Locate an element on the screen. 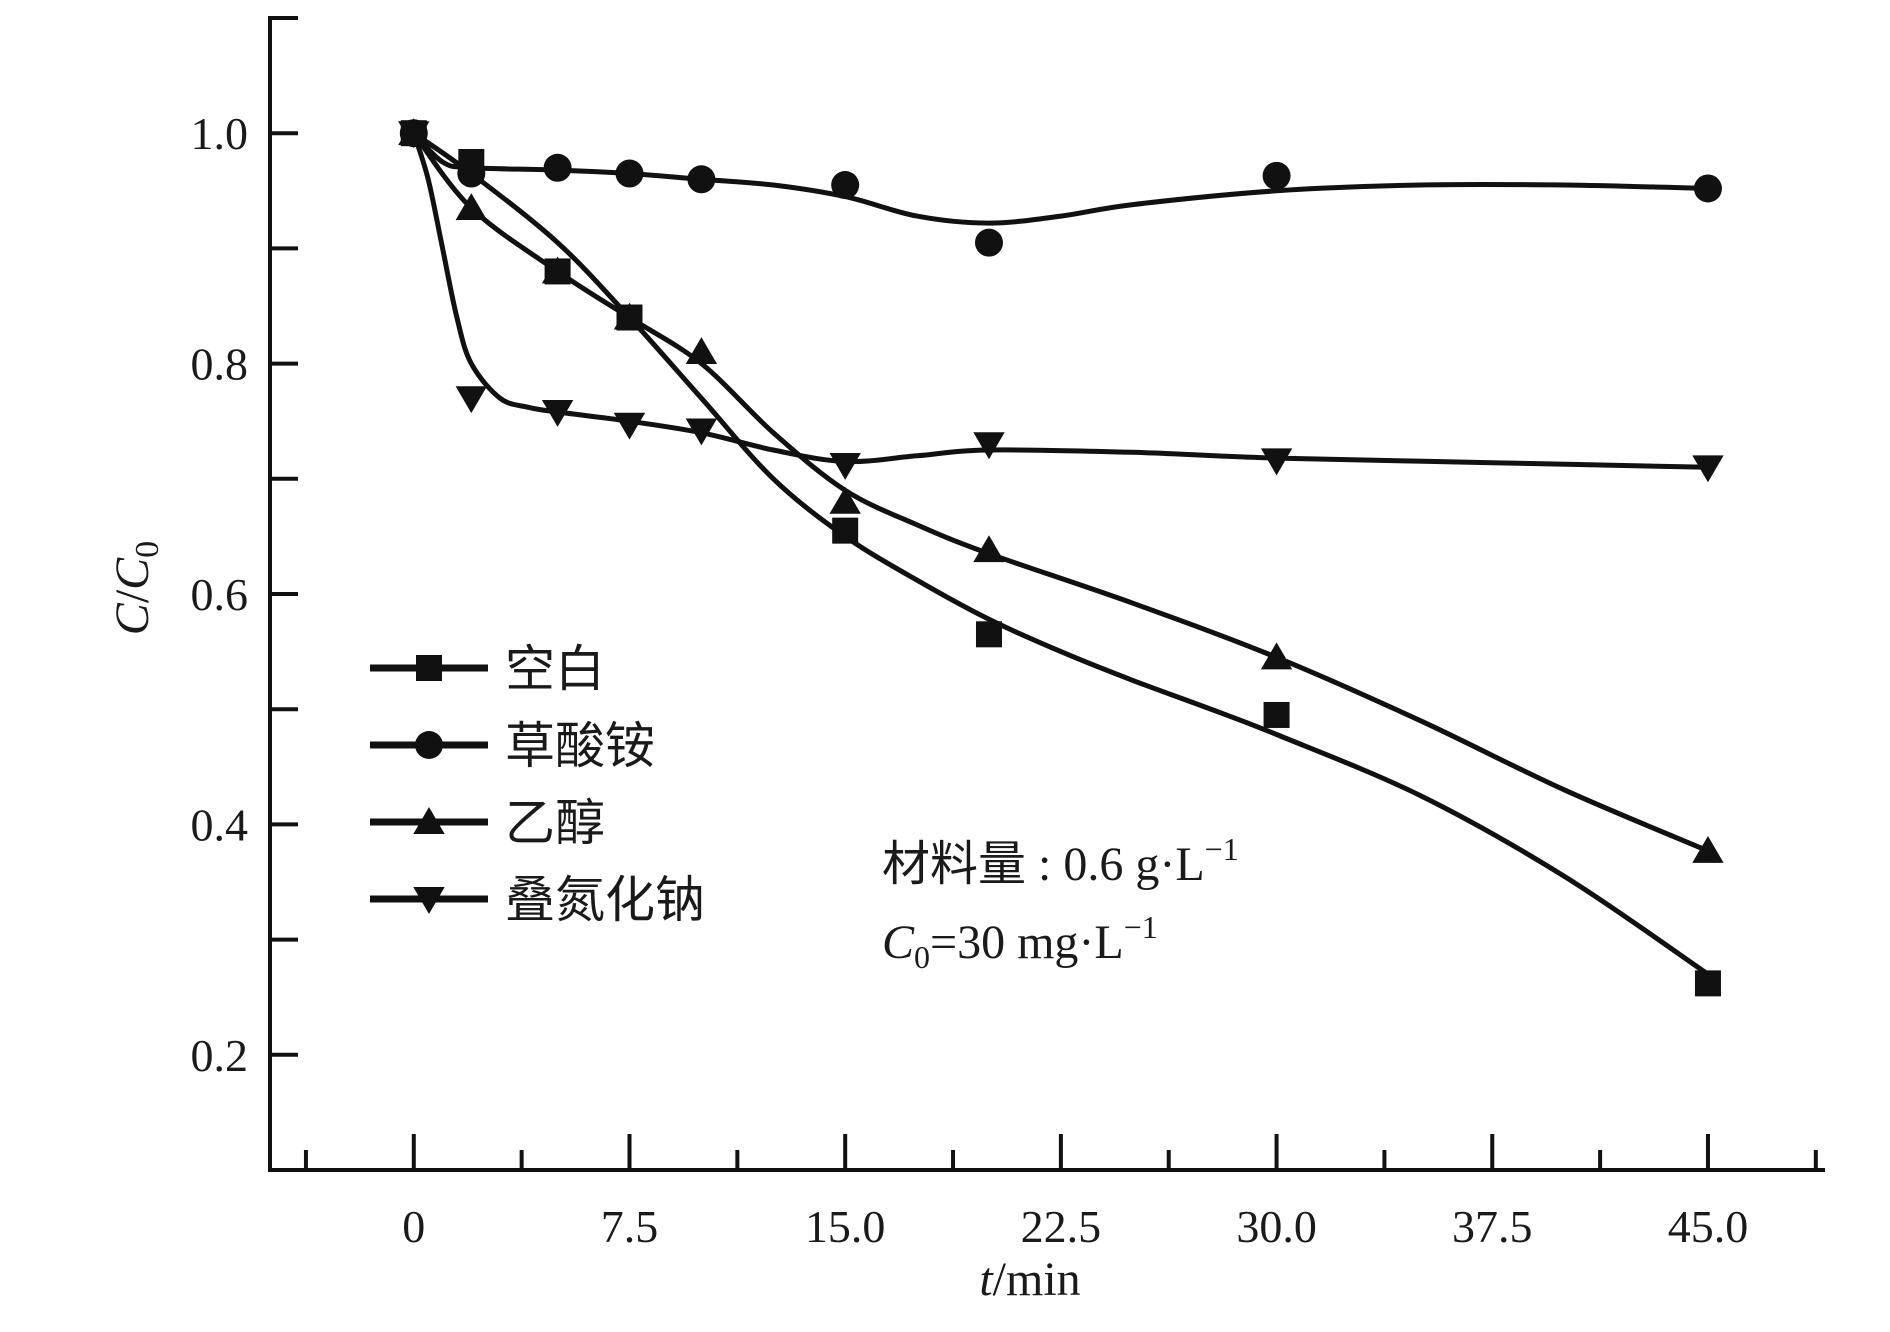 This screenshot has height=1332, width=1890. x-axis-title: t/min is located at coordinates (1029, 1279).